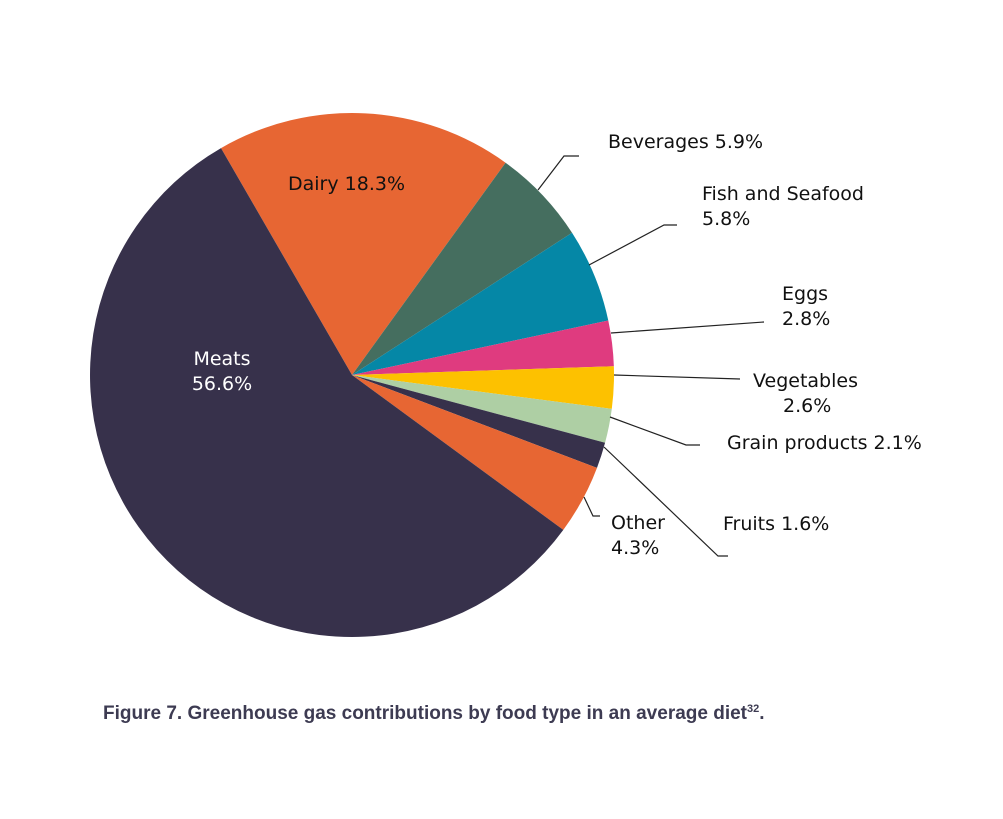 The width and height of the screenshot is (1003, 819). I want to click on pie-slice-other, so click(474, 452).